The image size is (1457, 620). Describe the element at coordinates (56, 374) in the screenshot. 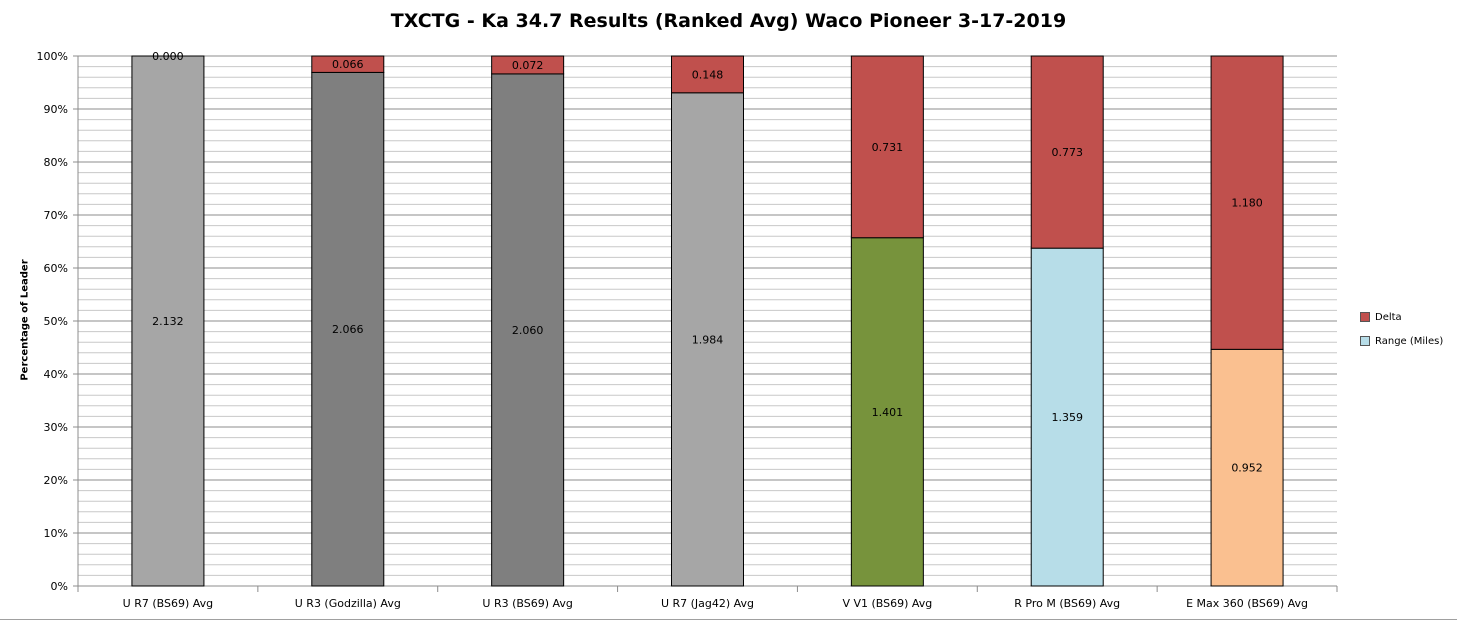

I see `y-tick-label: 40%` at that location.